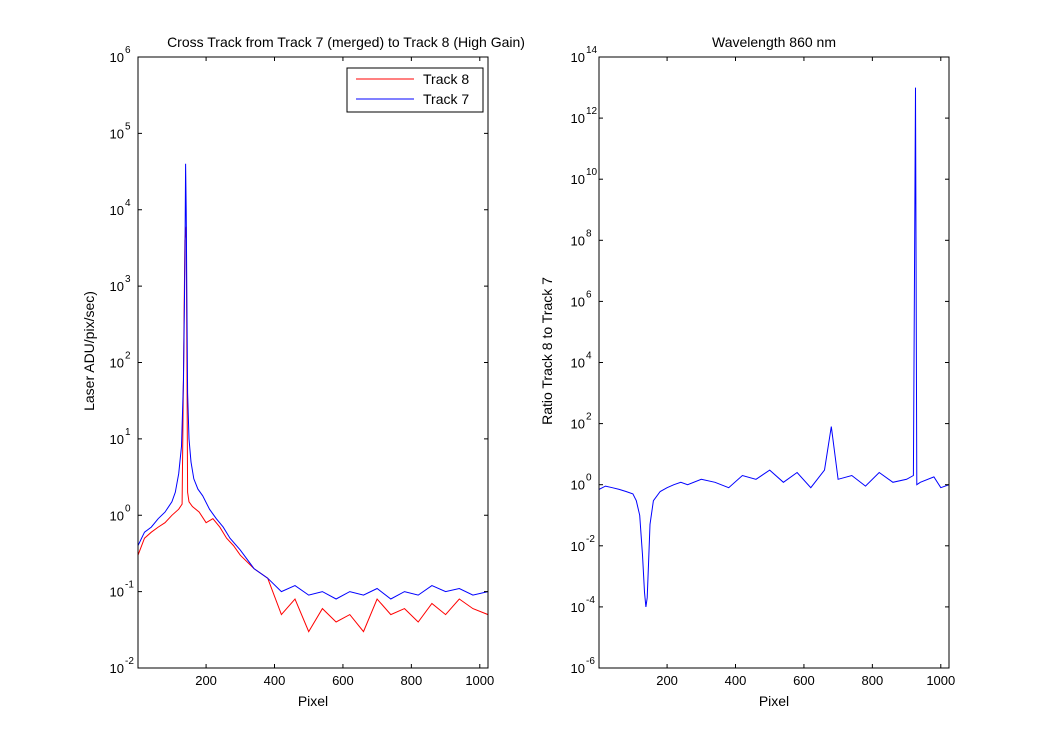 The image size is (1050, 750). Describe the element at coordinates (313, 701) in the screenshot. I see `chart-left-xlabel: Pixel` at that location.